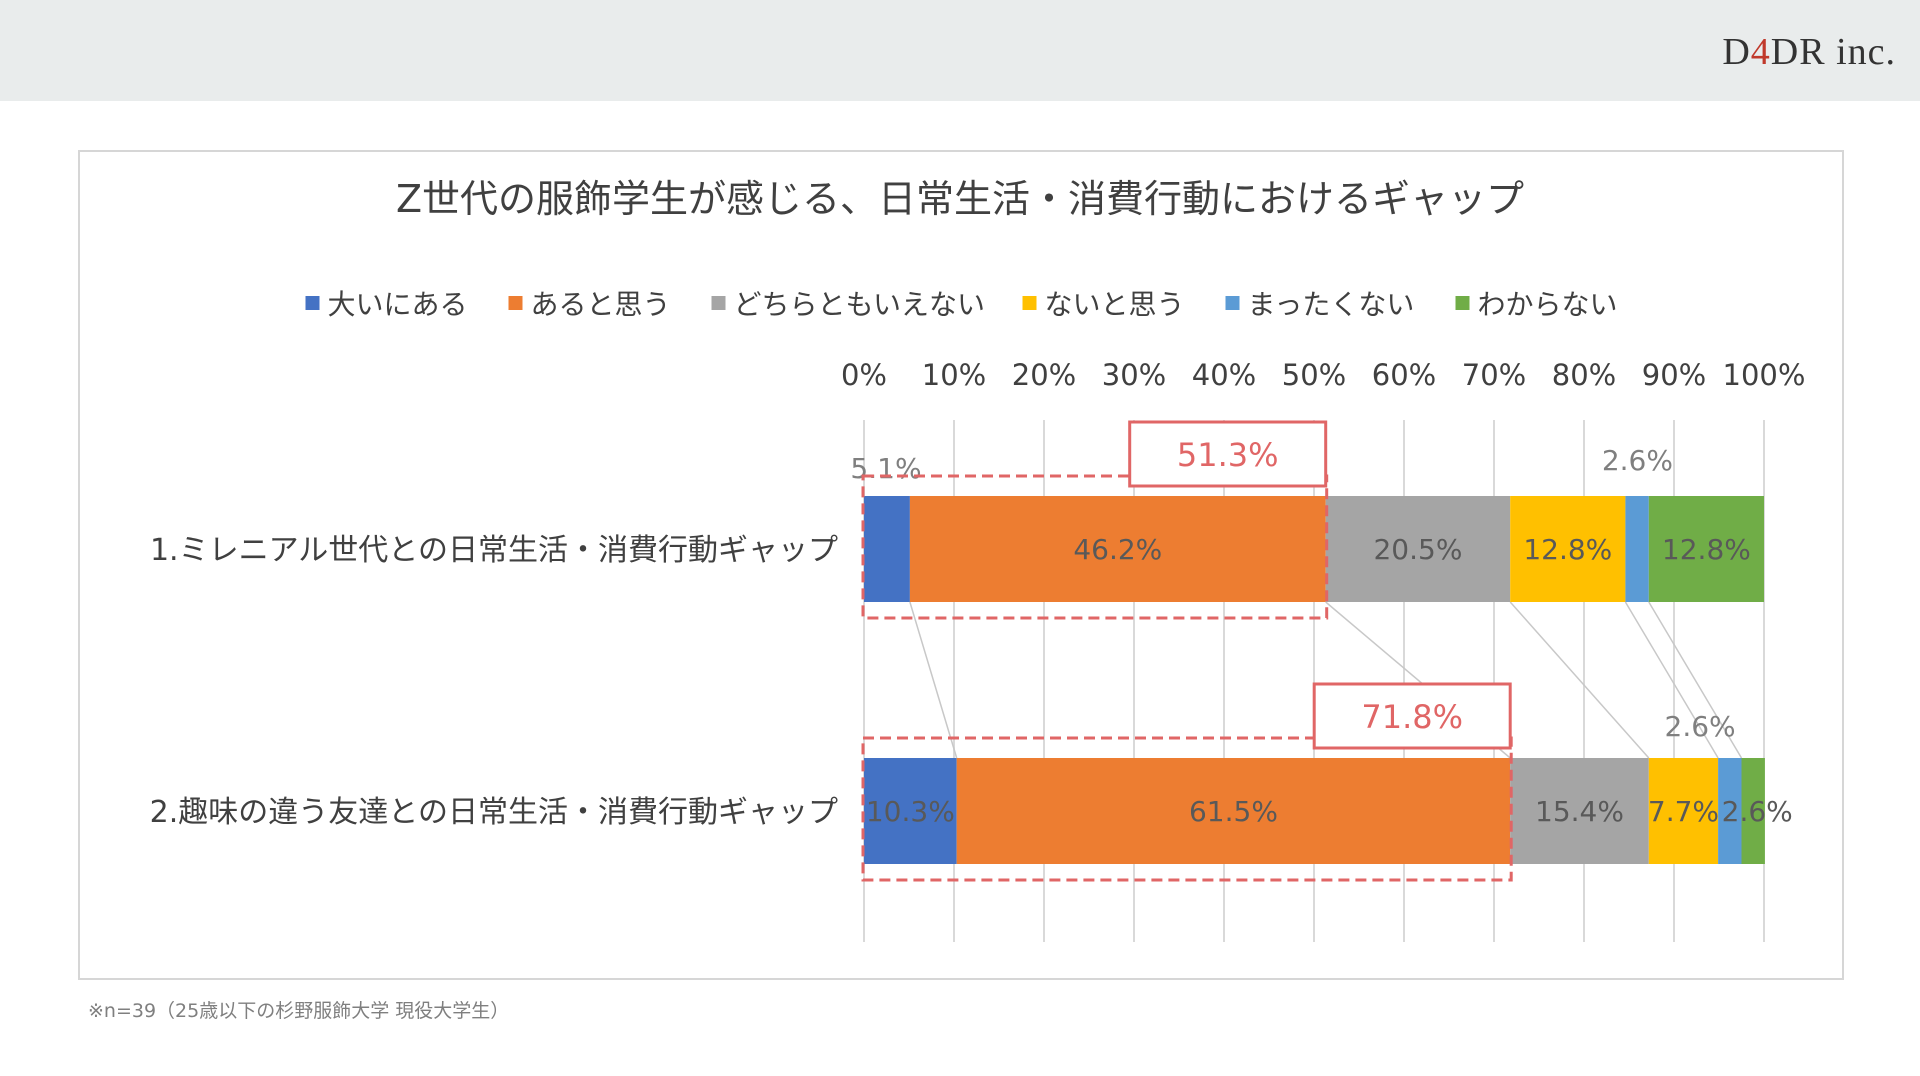  What do you see at coordinates (1224, 375) in the screenshot?
I see `x-tick-label: 40%` at bounding box center [1224, 375].